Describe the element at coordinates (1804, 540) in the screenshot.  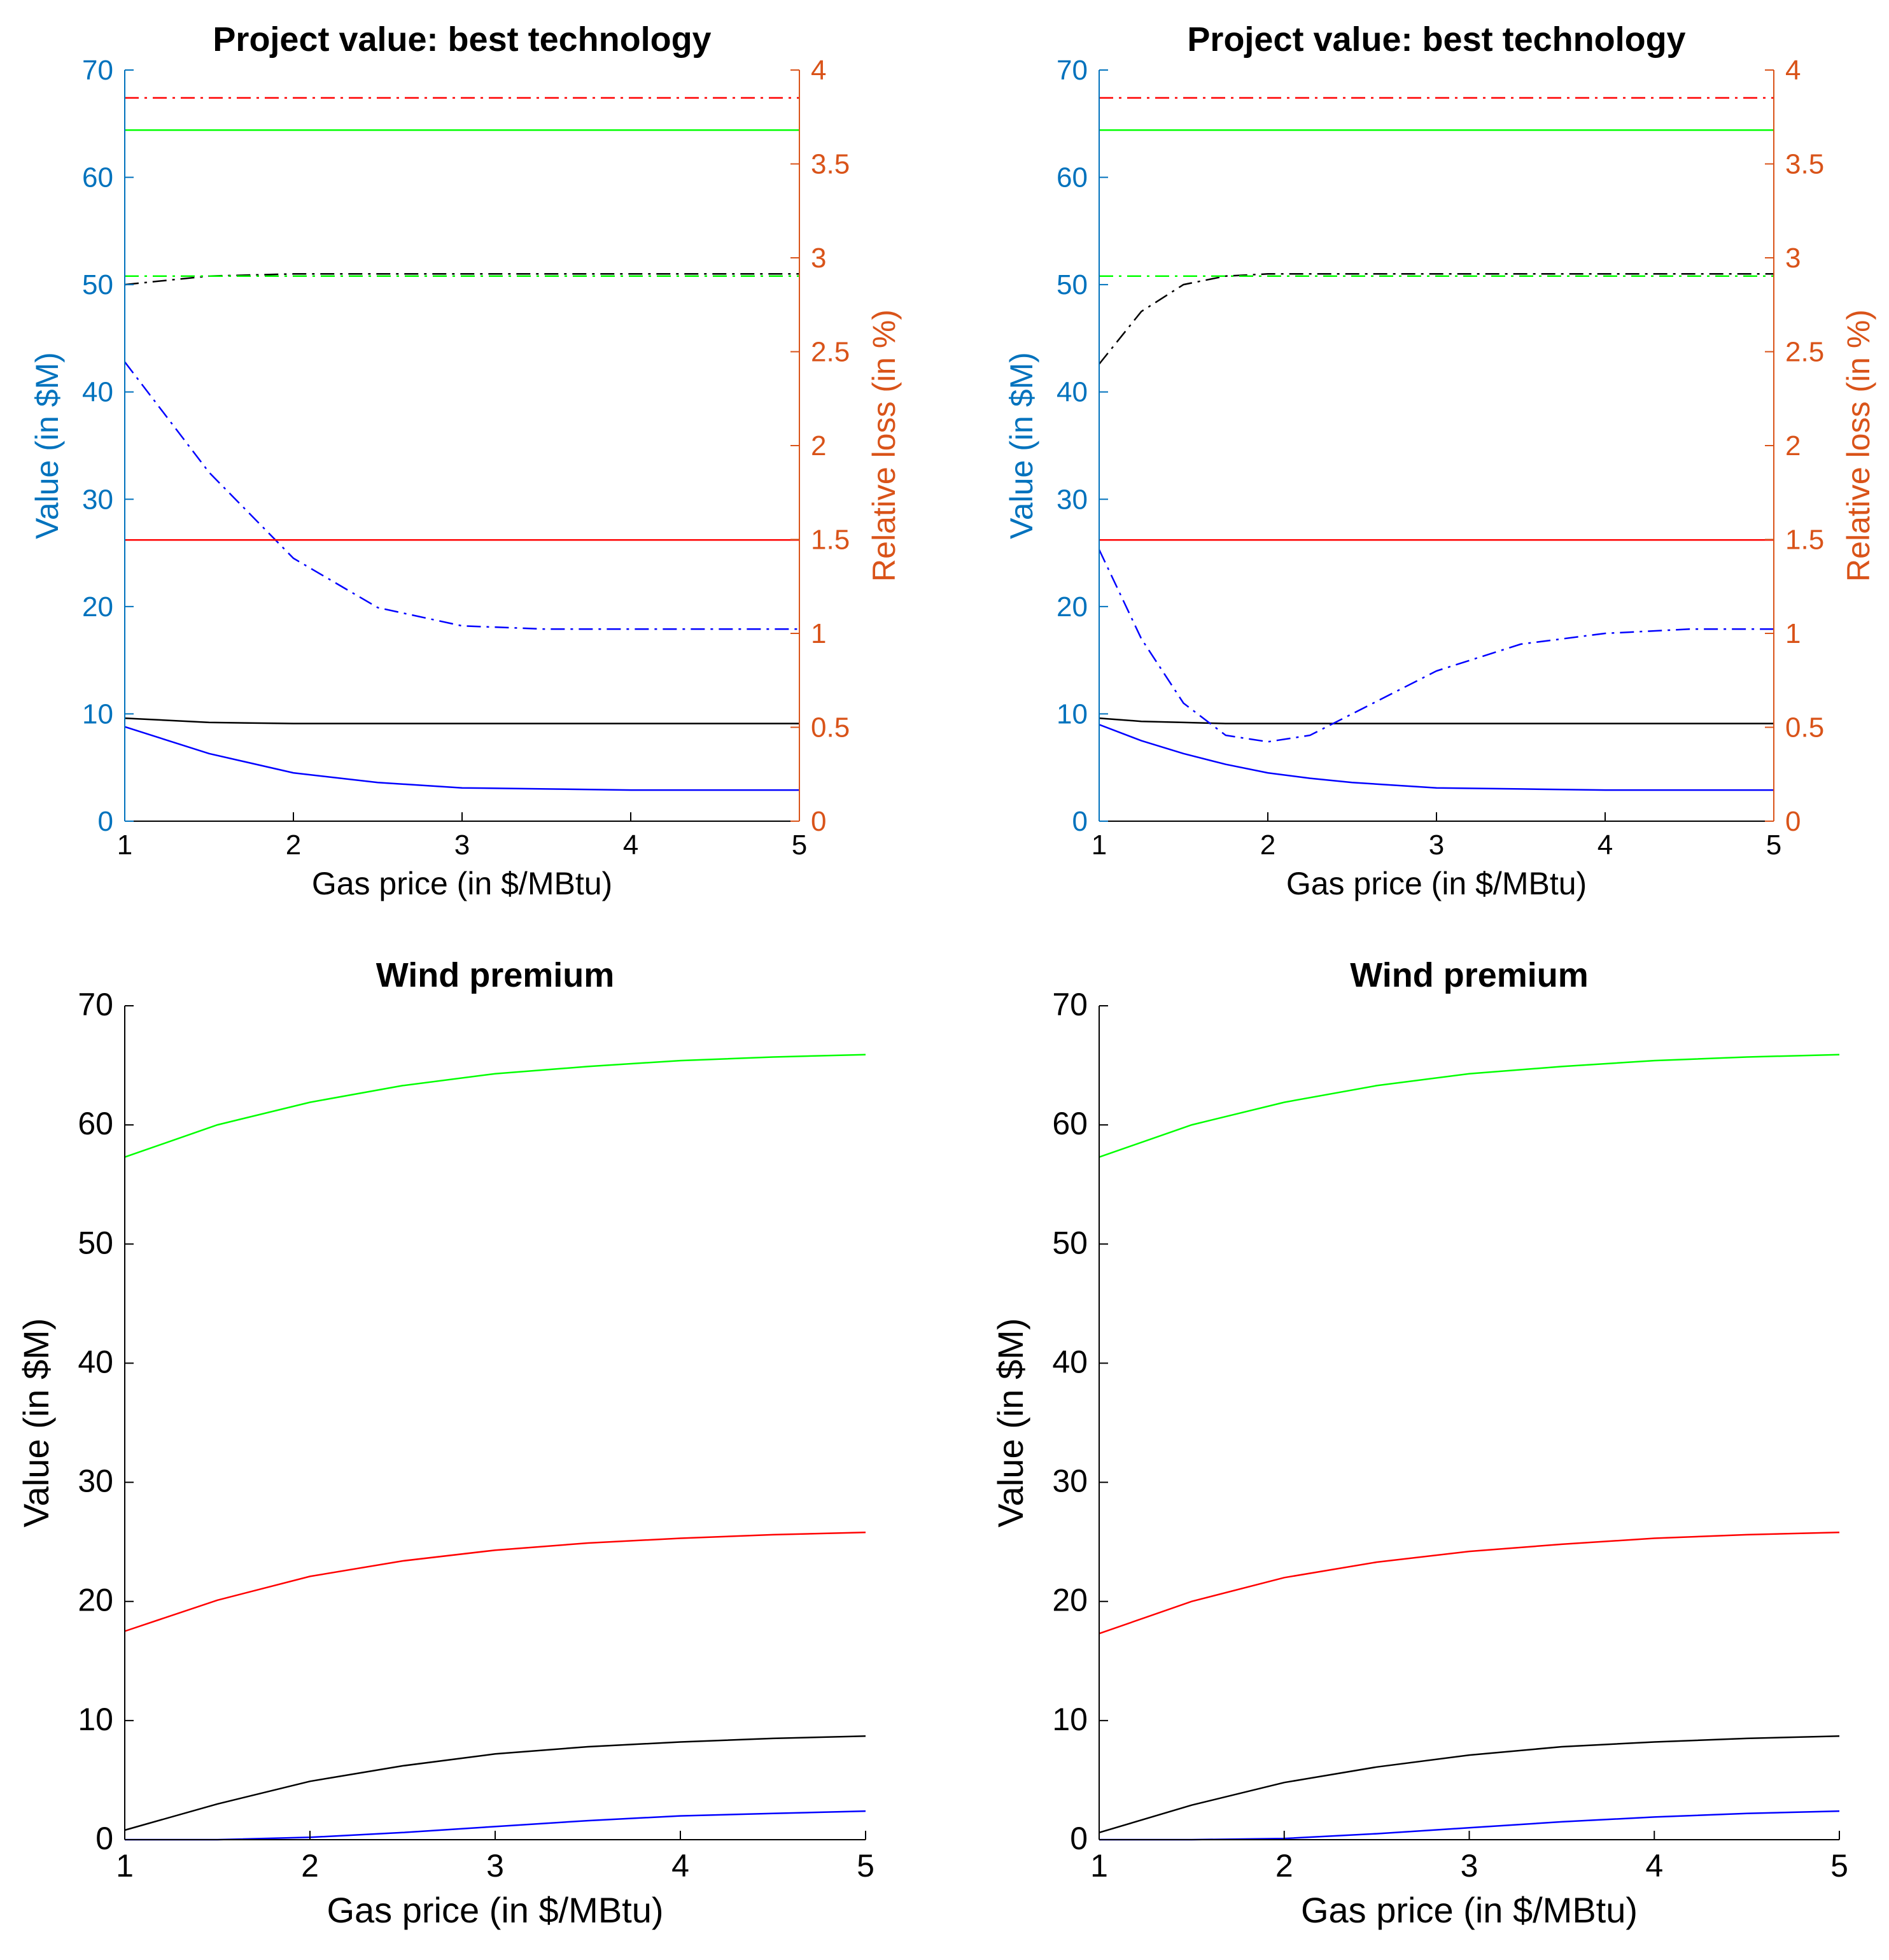
I see `y-right-tick-label: 1.5` at that location.